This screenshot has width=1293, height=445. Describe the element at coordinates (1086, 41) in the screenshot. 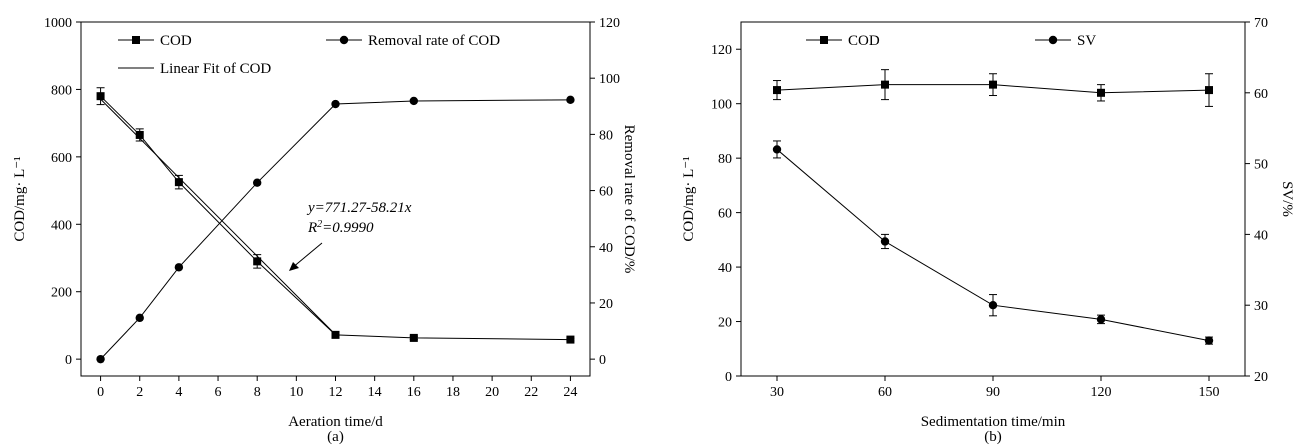

I see `legend-label: SV` at that location.